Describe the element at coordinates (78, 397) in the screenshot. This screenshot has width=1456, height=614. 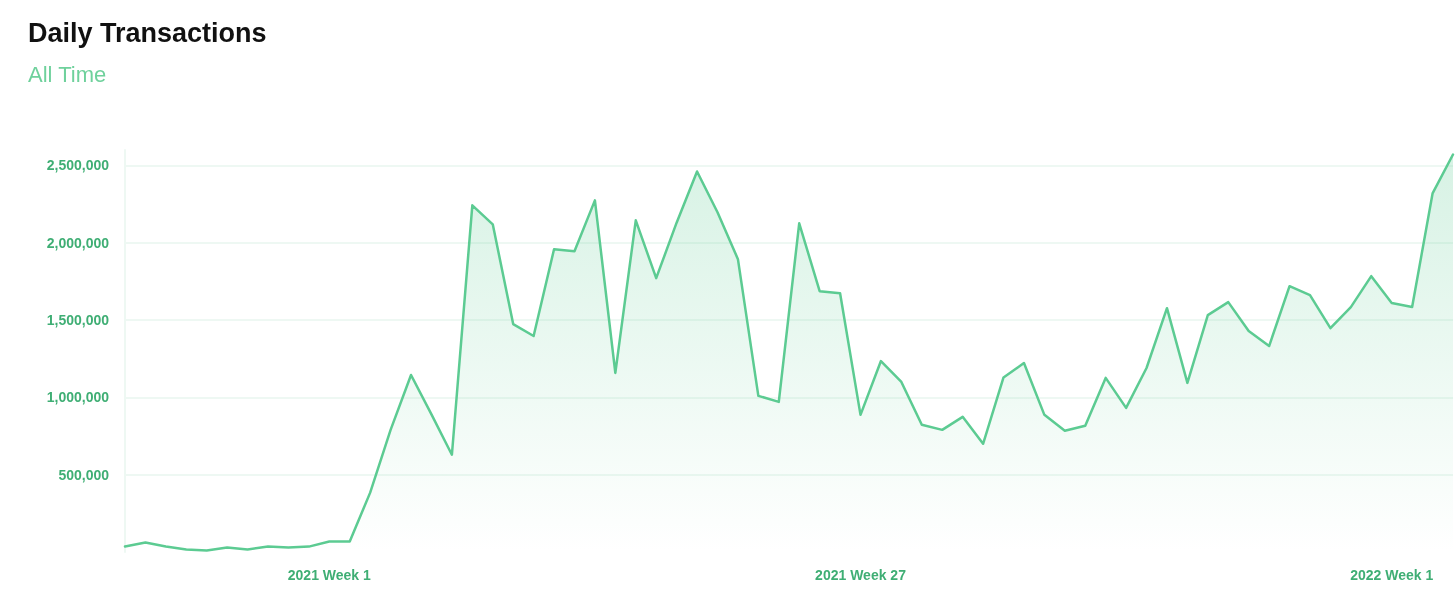
I see `y-tick-label: 1,000,000` at that location.